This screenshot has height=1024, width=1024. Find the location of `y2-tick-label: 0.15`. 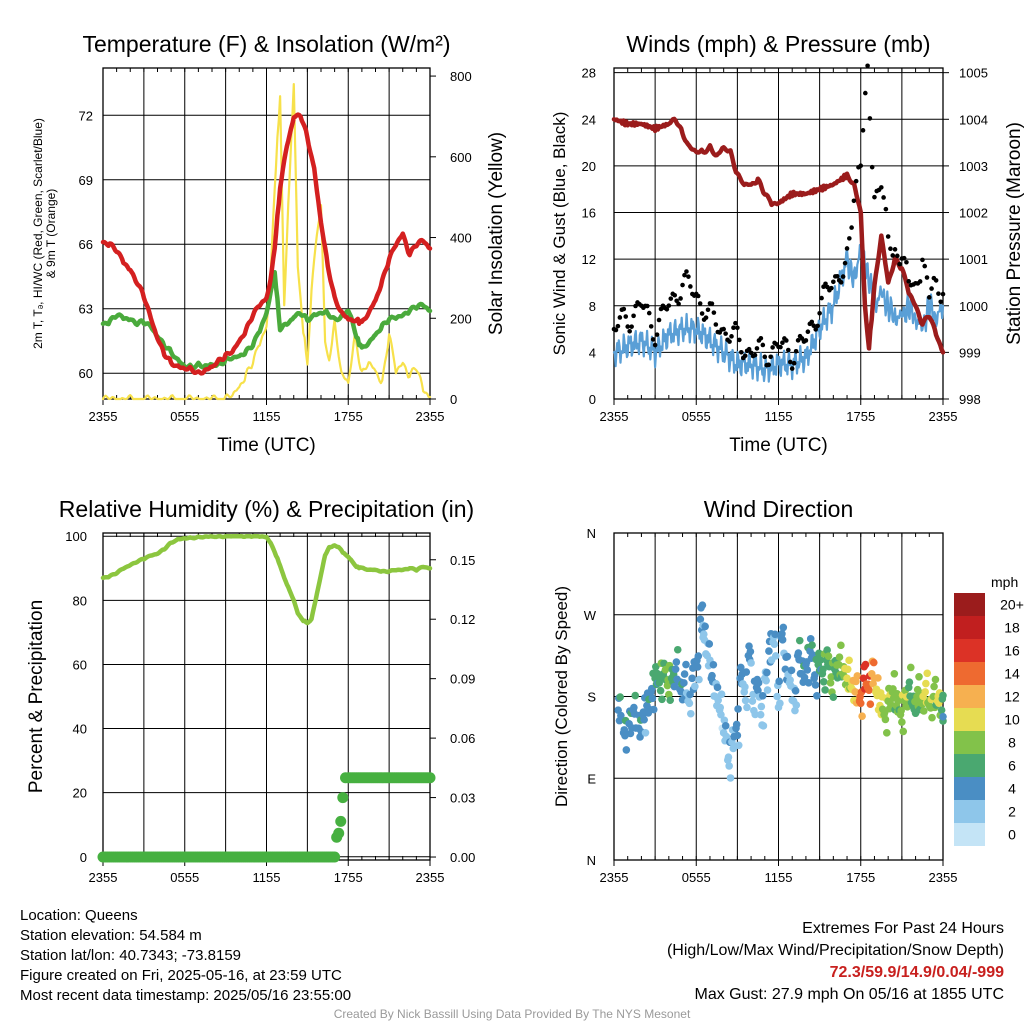

y2-tick-label: 0.15 is located at coordinates (462, 560).